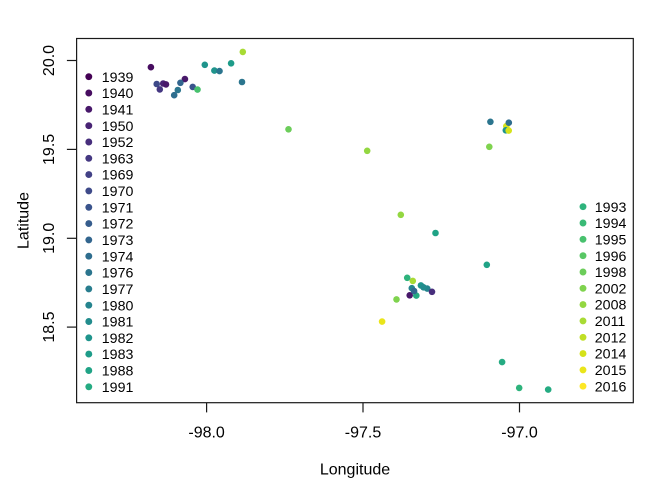 Image resolution: width=672 pixels, height=480 pixels. What do you see at coordinates (49, 60) in the screenshot?
I see `svg-text: 20.0` at bounding box center [49, 60].